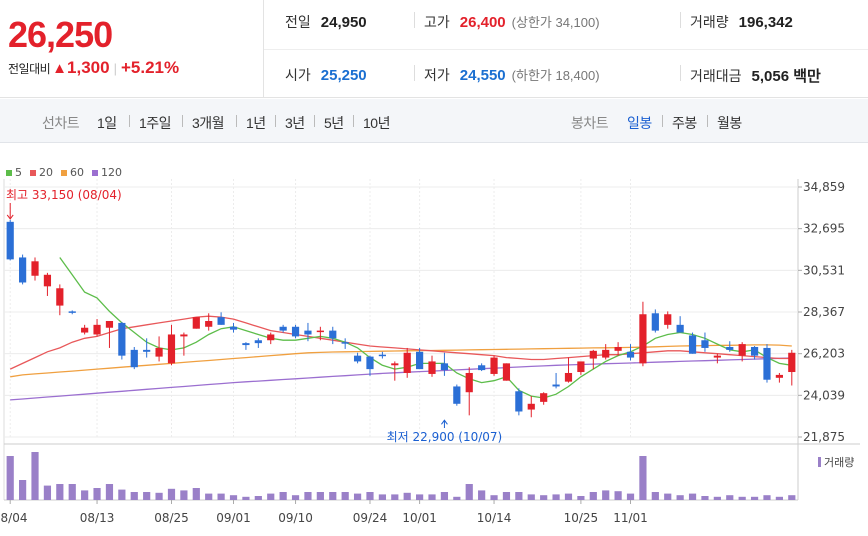 The height and width of the screenshot is (536, 868). What do you see at coordinates (824, 437) in the screenshot?
I see `y-tick-label: 21,875` at bounding box center [824, 437].